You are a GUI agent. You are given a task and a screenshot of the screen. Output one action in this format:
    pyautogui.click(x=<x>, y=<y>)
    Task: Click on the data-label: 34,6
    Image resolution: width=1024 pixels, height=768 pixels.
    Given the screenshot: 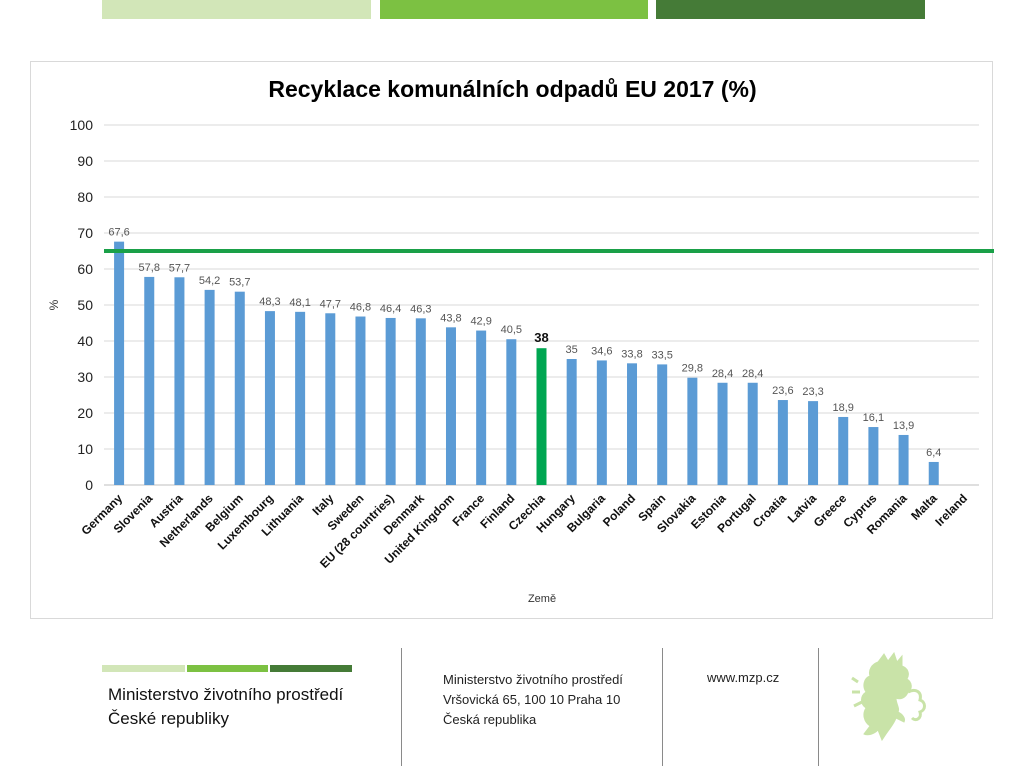 What is the action you would take?
    pyautogui.click(x=601, y=351)
    